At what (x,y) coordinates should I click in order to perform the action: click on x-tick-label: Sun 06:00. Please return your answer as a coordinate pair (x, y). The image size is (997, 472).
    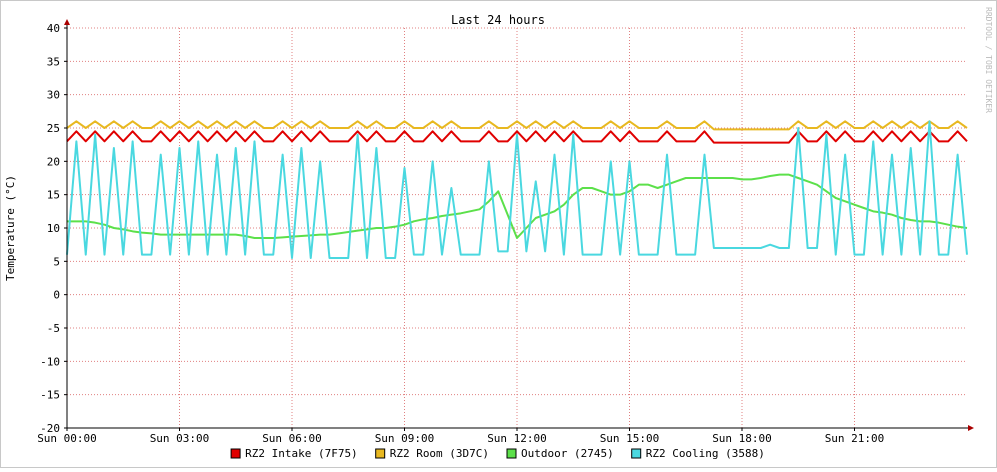
    Looking at the image, I should click on (292, 438).